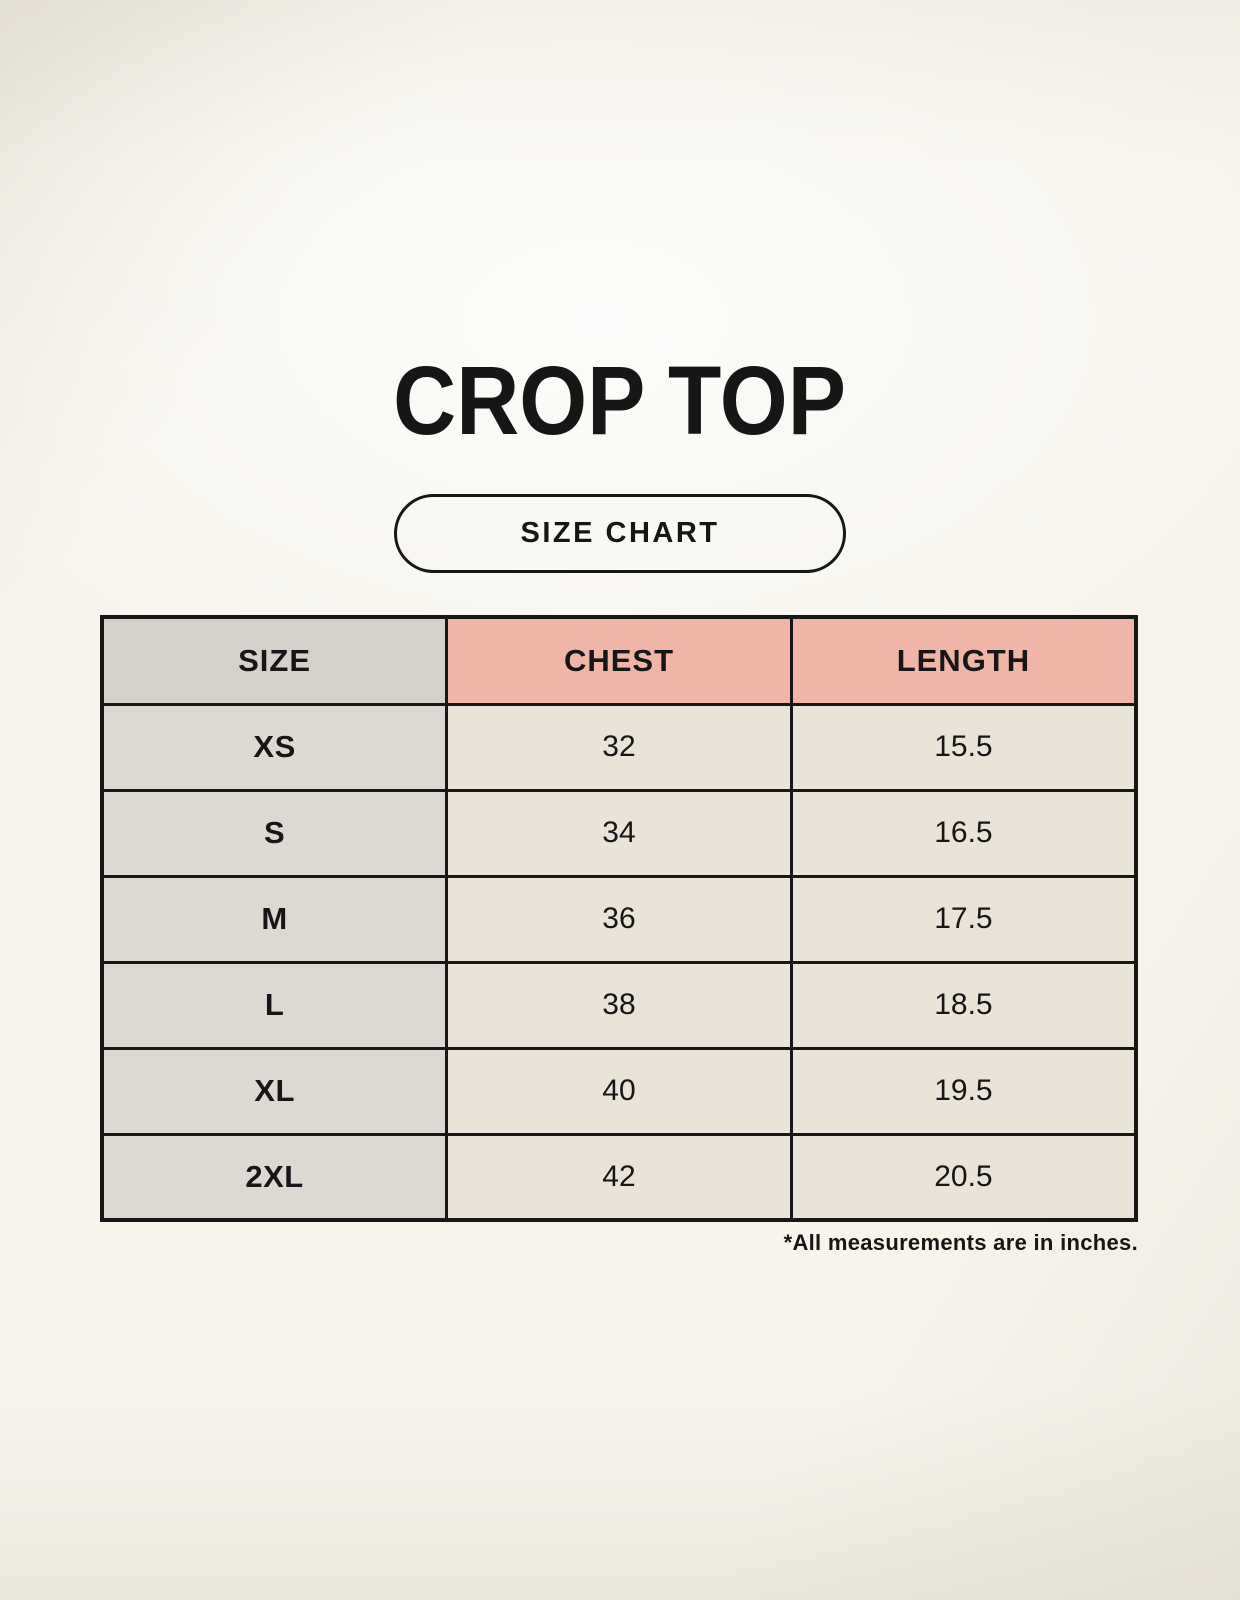 This screenshot has width=1240, height=1600. Describe the element at coordinates (274, 919) in the screenshot. I see `size-cell: M` at that location.